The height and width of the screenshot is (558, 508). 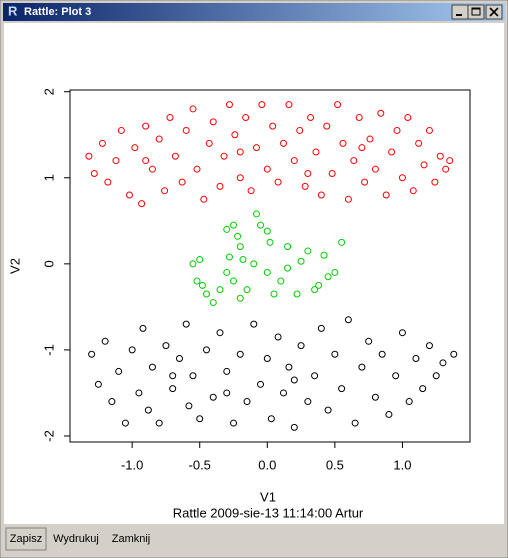 What do you see at coordinates (48, 350) in the screenshot?
I see `y-tick-label: -1` at bounding box center [48, 350].